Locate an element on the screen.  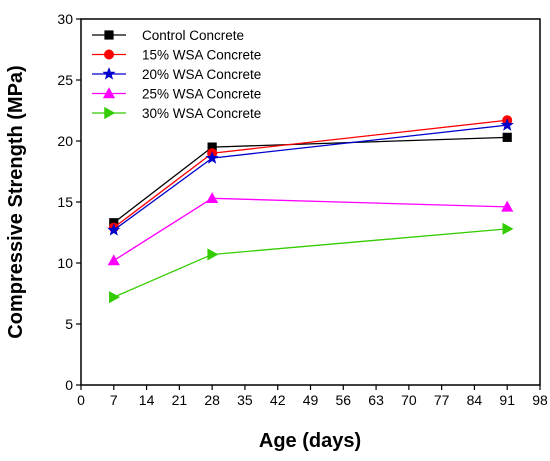
legend-label: Control Concrete is located at coordinates (193, 35).